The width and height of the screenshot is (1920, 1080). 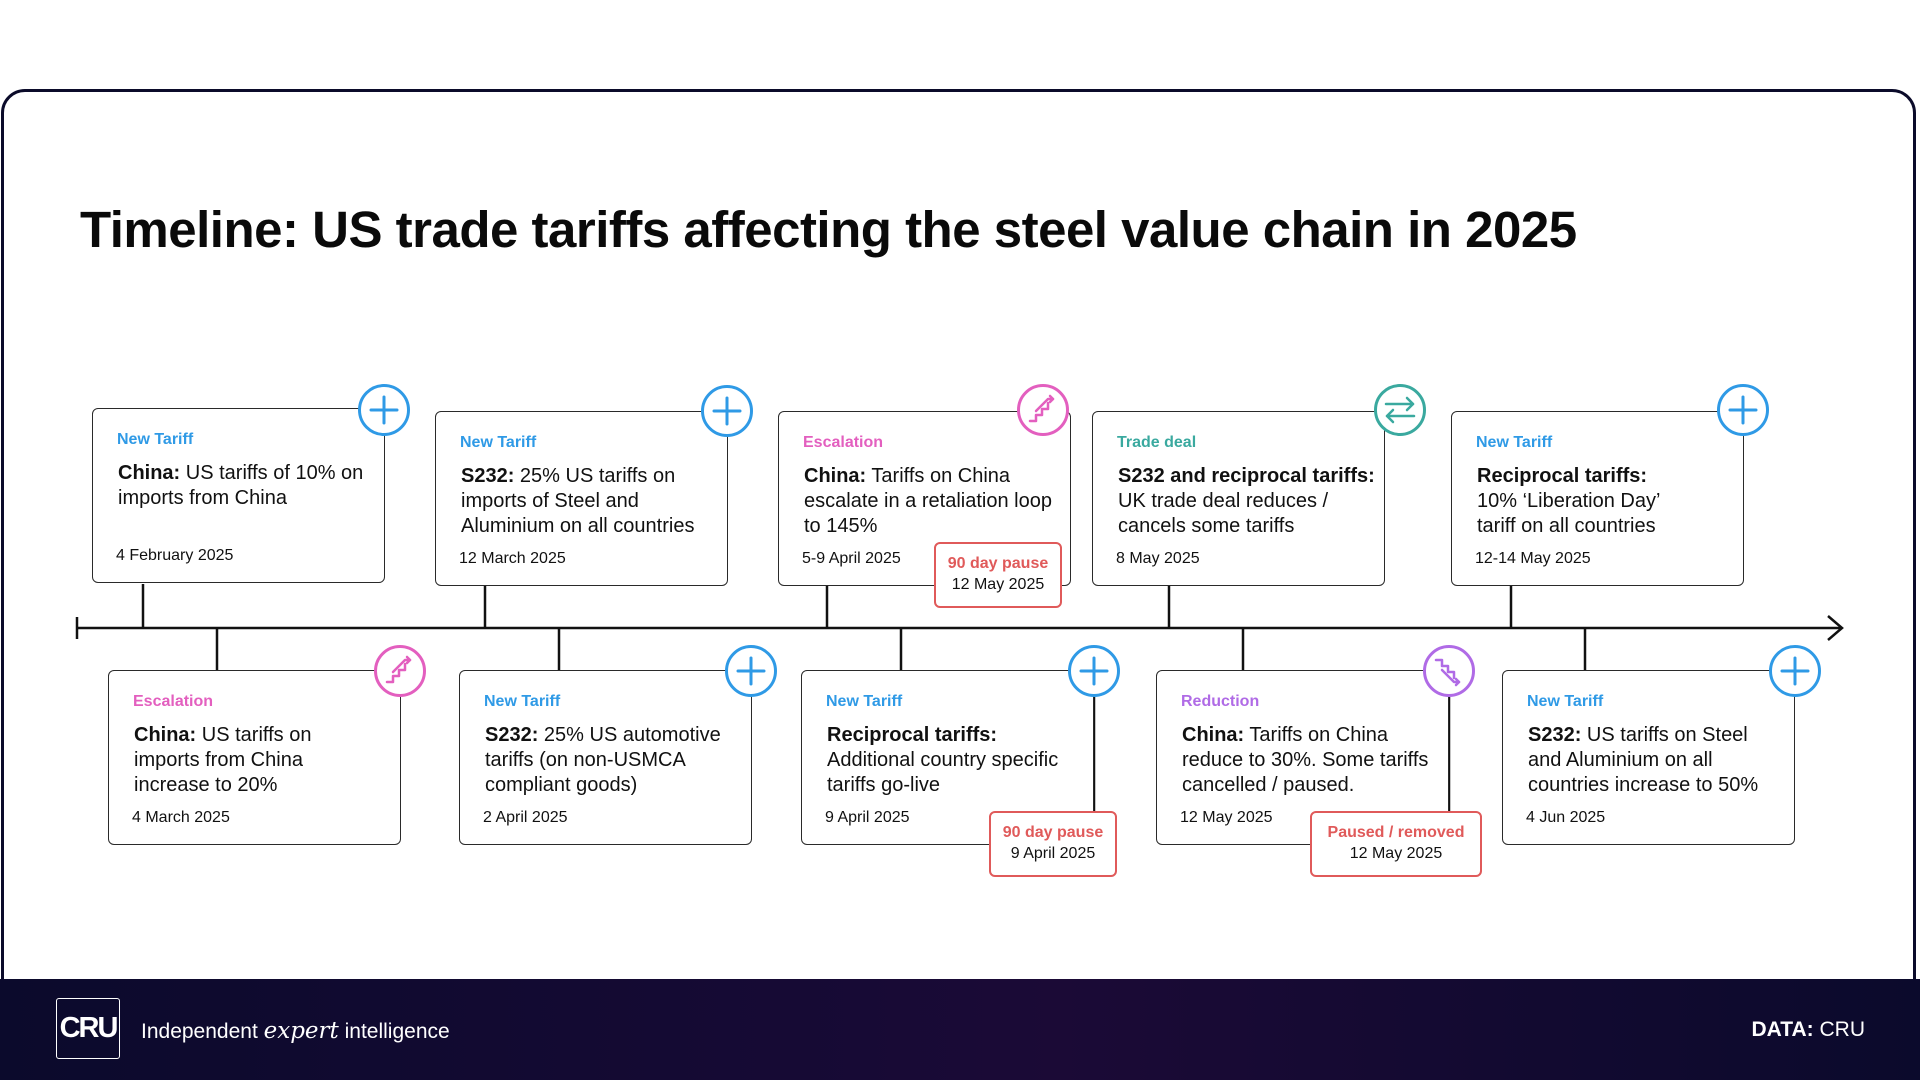 What do you see at coordinates (181, 817) in the screenshot?
I see `event-date: 4 March 2025` at bounding box center [181, 817].